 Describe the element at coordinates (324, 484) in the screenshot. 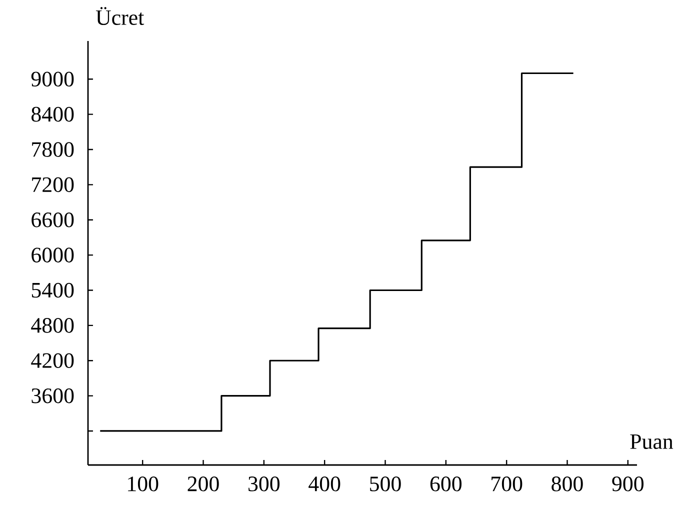

I see `x-tick-label: 400` at that location.